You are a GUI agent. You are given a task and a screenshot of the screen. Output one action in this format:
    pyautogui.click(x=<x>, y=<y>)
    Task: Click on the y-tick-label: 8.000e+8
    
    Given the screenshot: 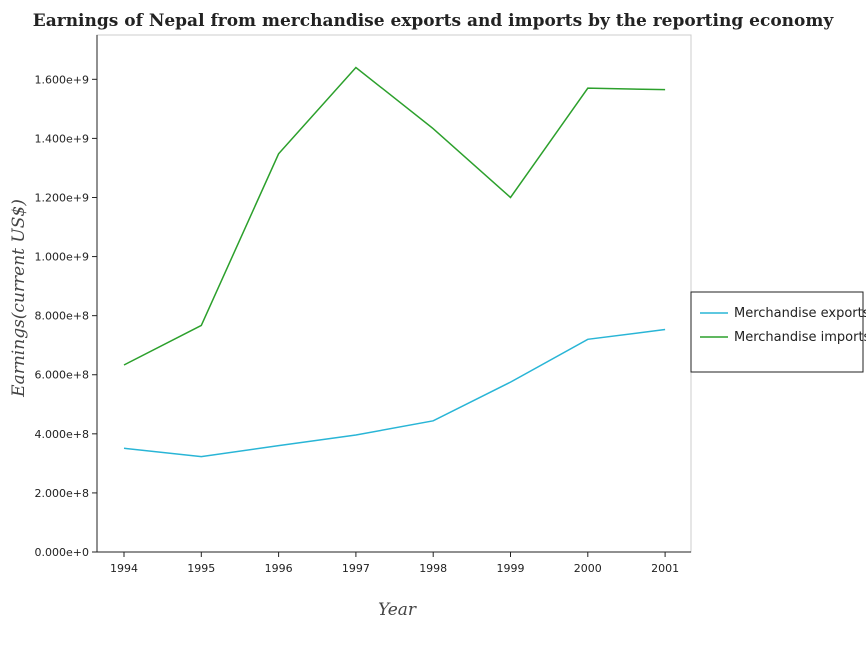 What is the action you would take?
    pyautogui.click(x=62, y=316)
    